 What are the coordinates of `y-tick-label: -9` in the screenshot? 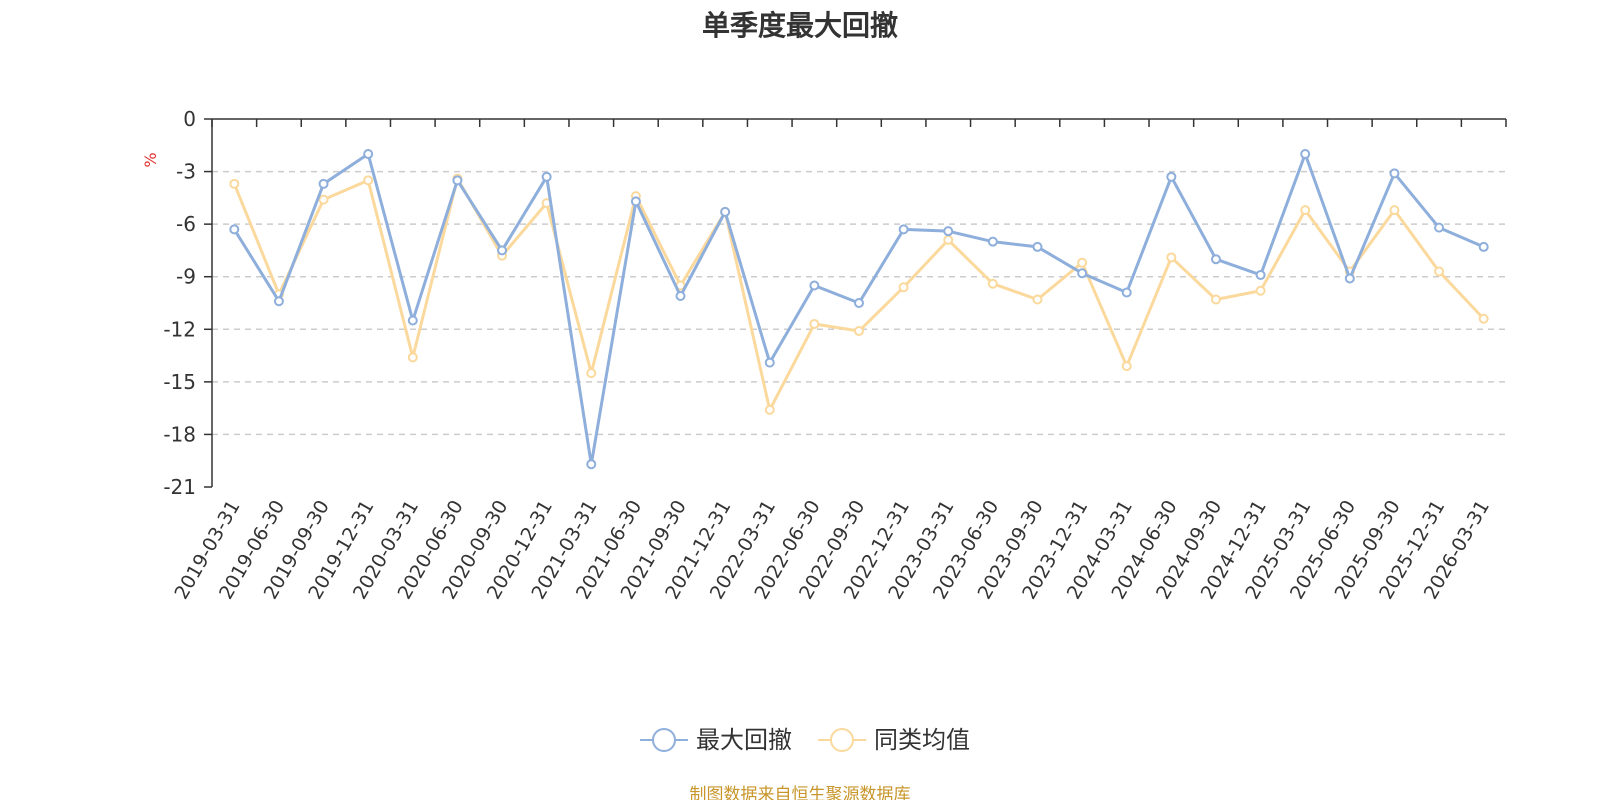 It's located at (186, 277).